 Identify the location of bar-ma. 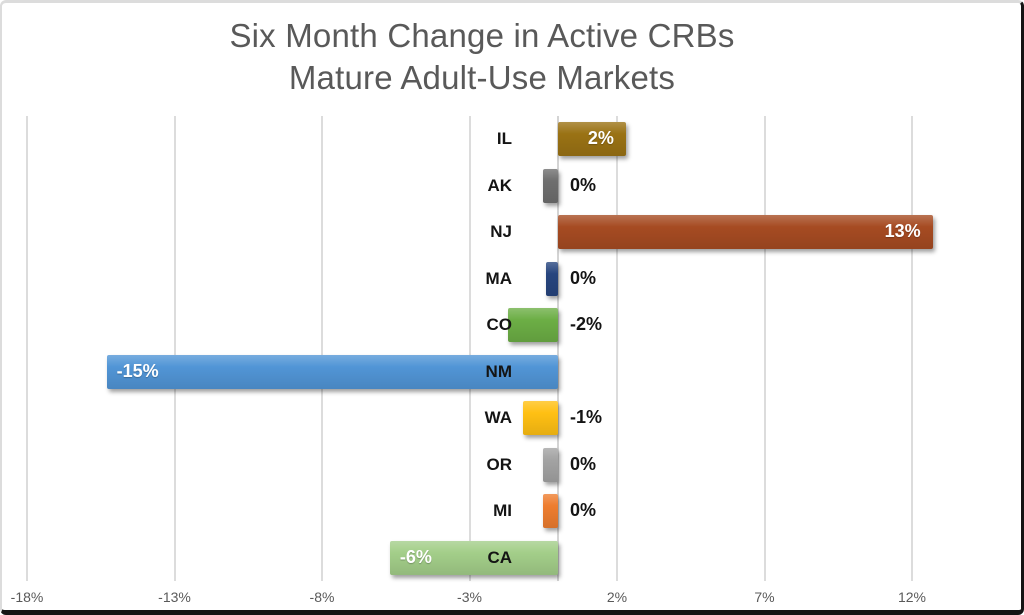
(552, 278).